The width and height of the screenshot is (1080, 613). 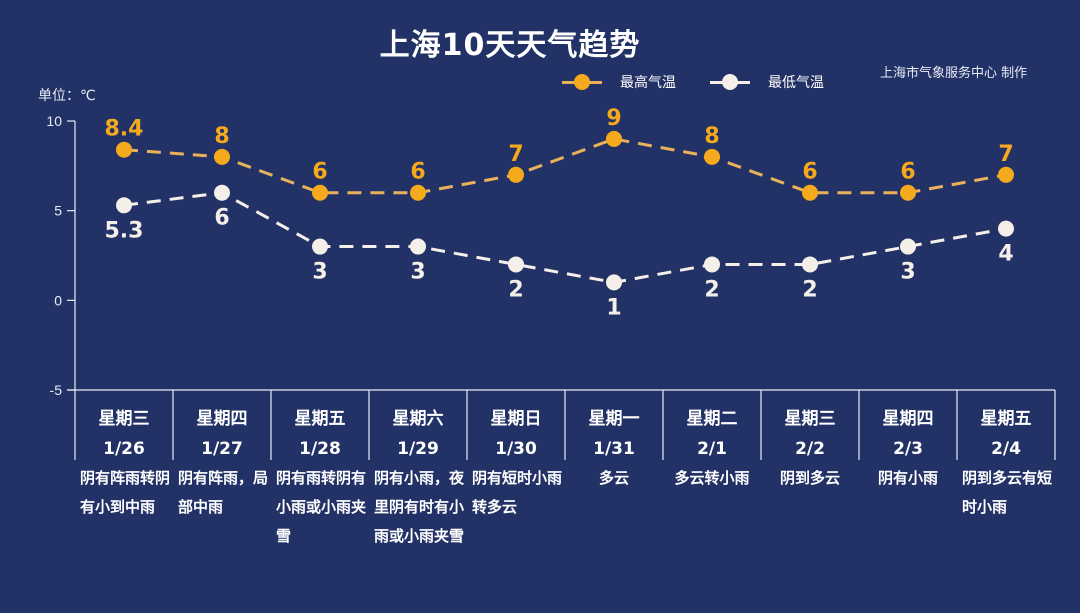 I want to click on unit-label: 单位：℃, so click(x=67, y=96).